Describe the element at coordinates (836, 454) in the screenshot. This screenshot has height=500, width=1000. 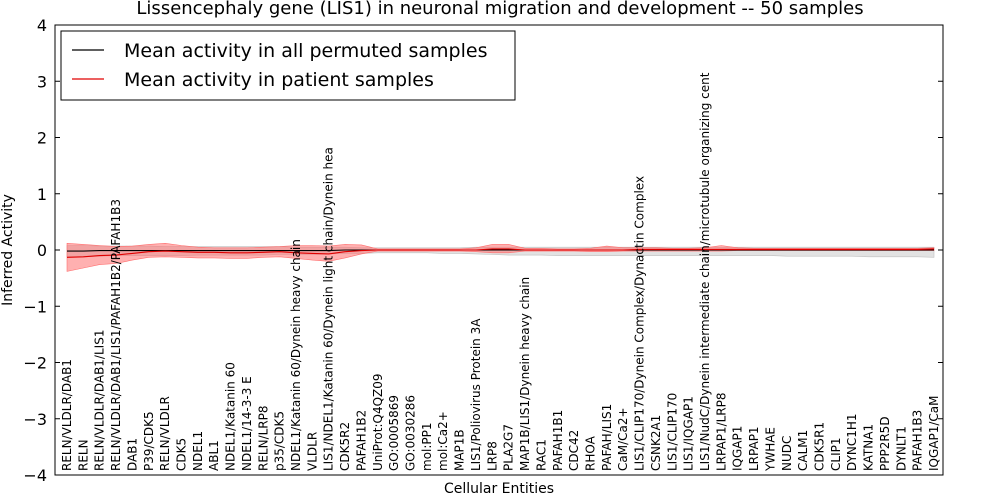
I see `category-label: CLIP1` at that location.